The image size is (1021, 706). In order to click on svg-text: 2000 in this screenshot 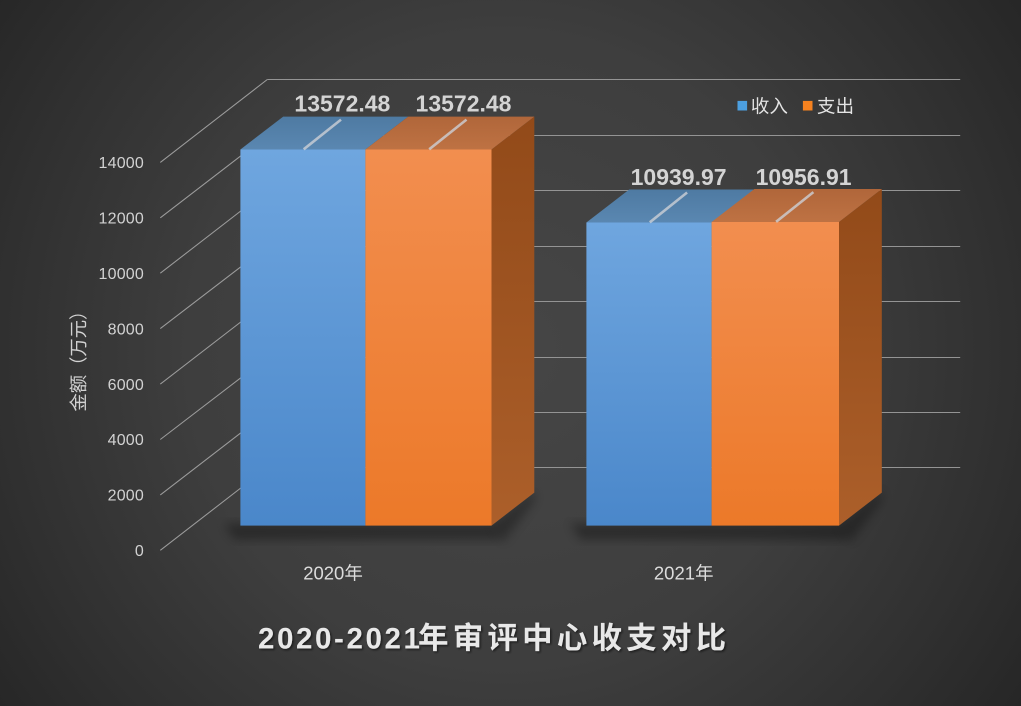, I will do `click(126, 496)`.